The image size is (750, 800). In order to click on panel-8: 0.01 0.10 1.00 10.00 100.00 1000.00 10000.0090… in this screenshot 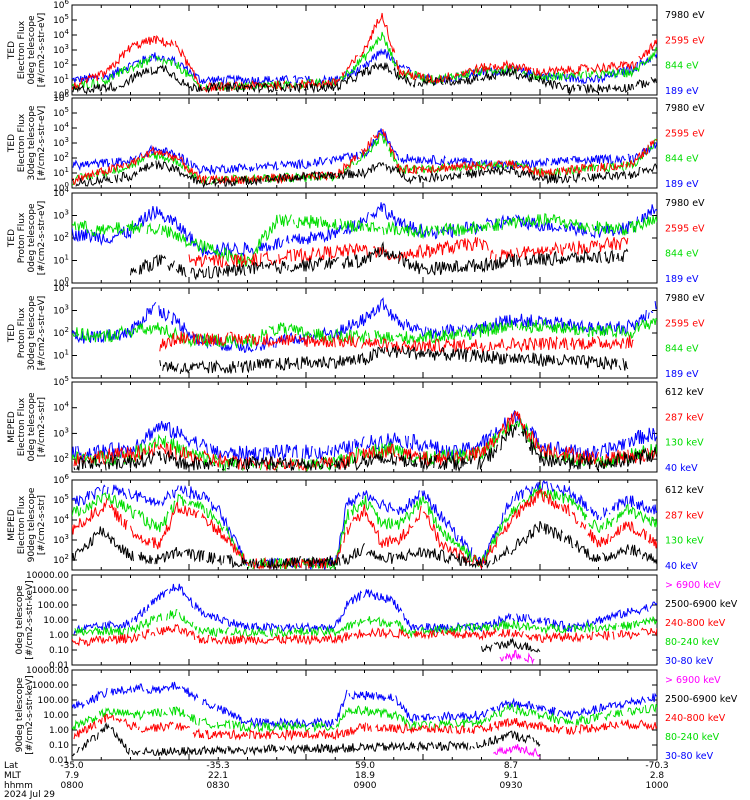, I will do `click(376, 716)`.